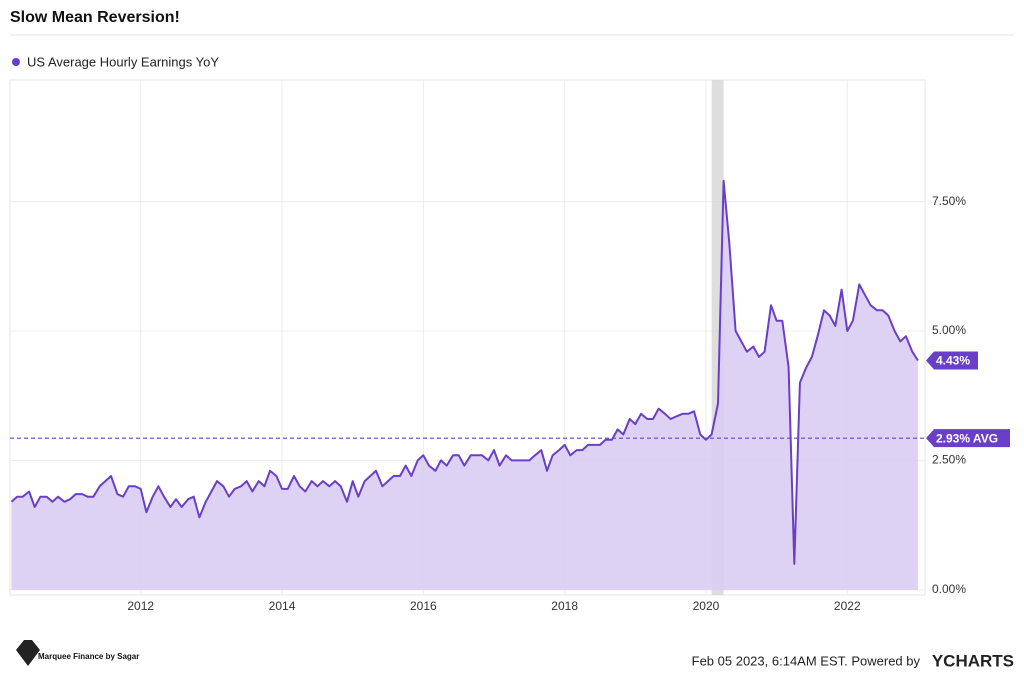  Describe the element at coordinates (949, 460) in the screenshot. I see `y-tick-label: 2.50%` at that location.